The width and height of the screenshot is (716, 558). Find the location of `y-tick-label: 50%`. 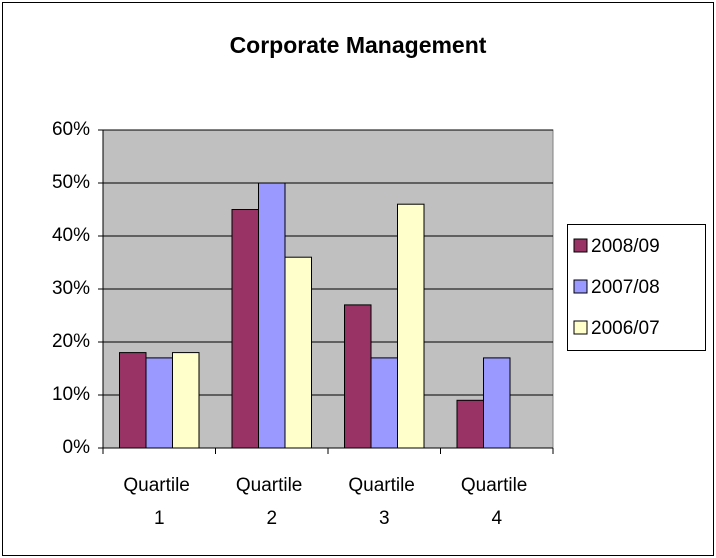

y-tick-label: 50% is located at coordinates (71, 182).